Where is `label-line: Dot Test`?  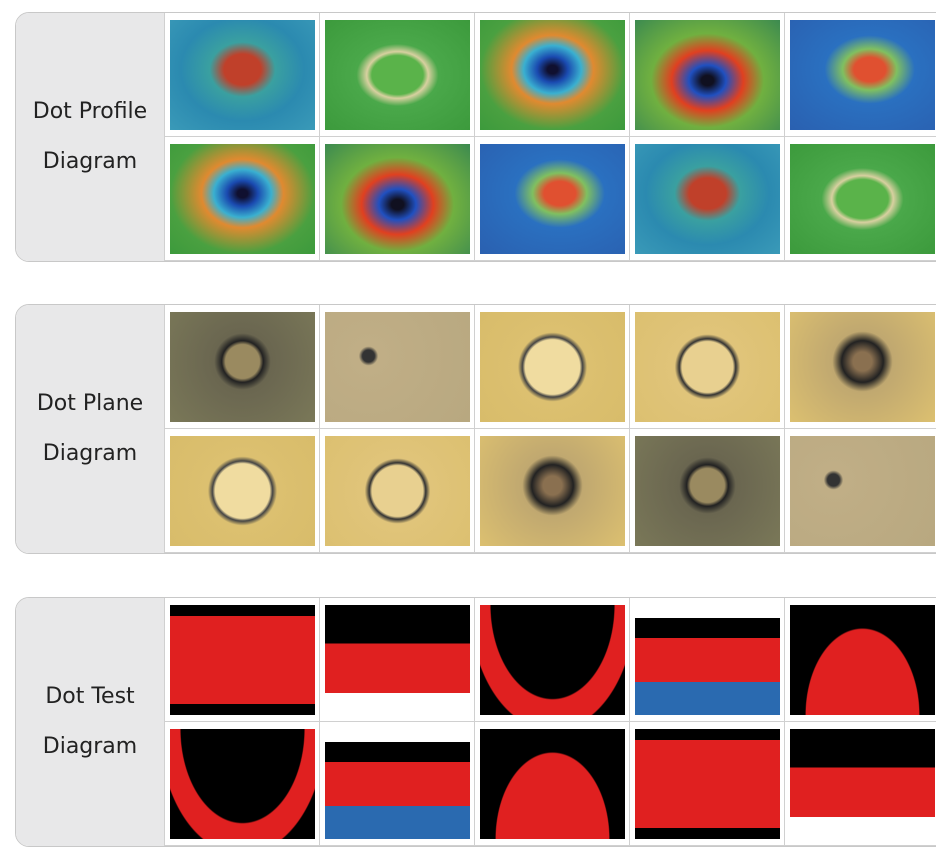
label-line: Dot Test is located at coordinates (90, 696).